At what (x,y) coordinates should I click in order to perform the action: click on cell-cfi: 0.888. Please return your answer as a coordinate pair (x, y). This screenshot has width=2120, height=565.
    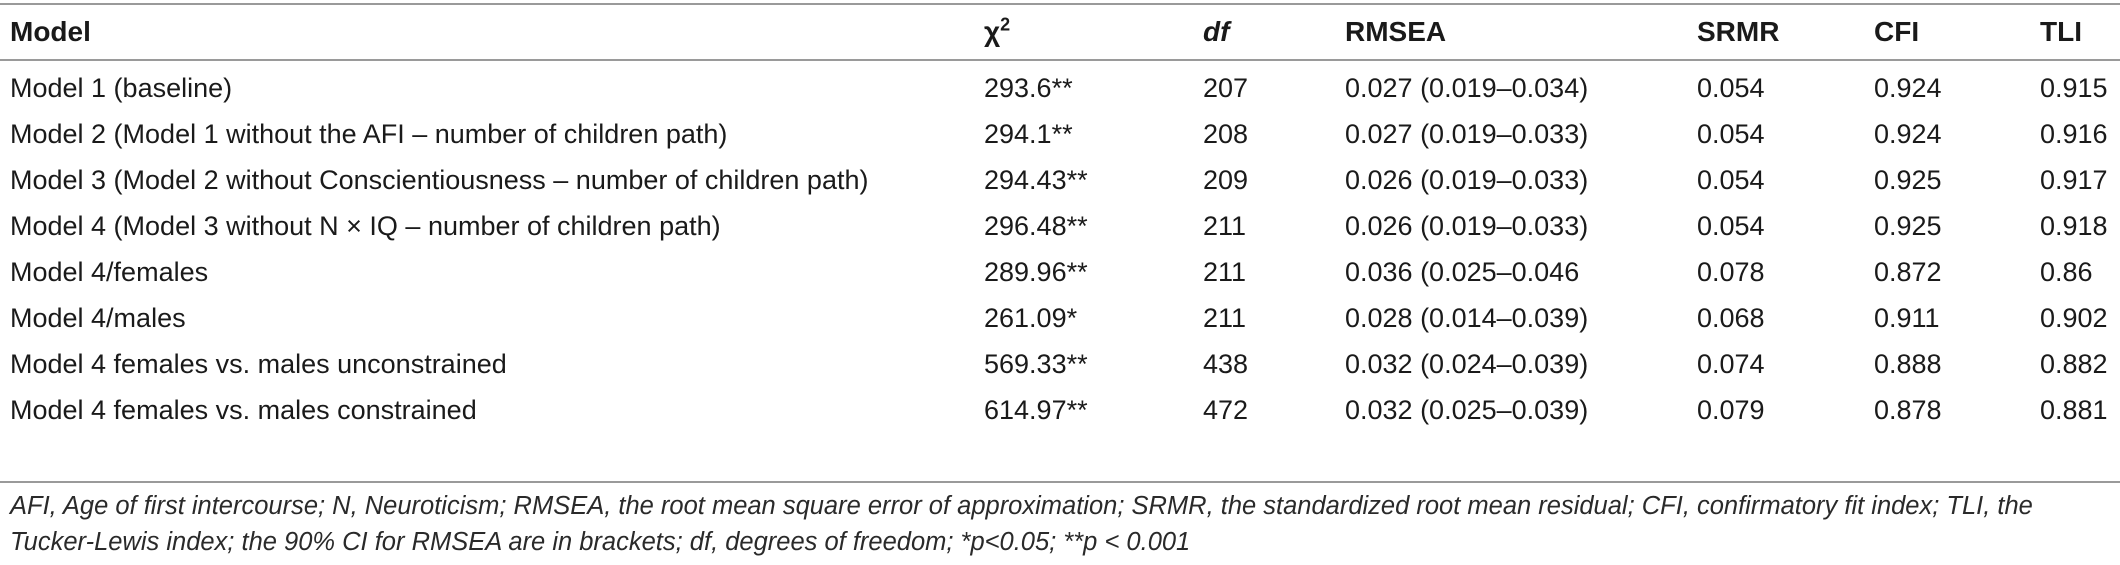
    Looking at the image, I should click on (1908, 364).